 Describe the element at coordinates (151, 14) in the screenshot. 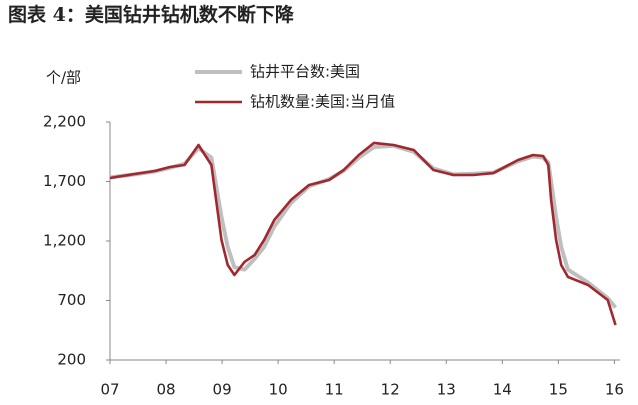

I see `chart-title: 图表 4：美国钻井钻机数不断下降` at that location.